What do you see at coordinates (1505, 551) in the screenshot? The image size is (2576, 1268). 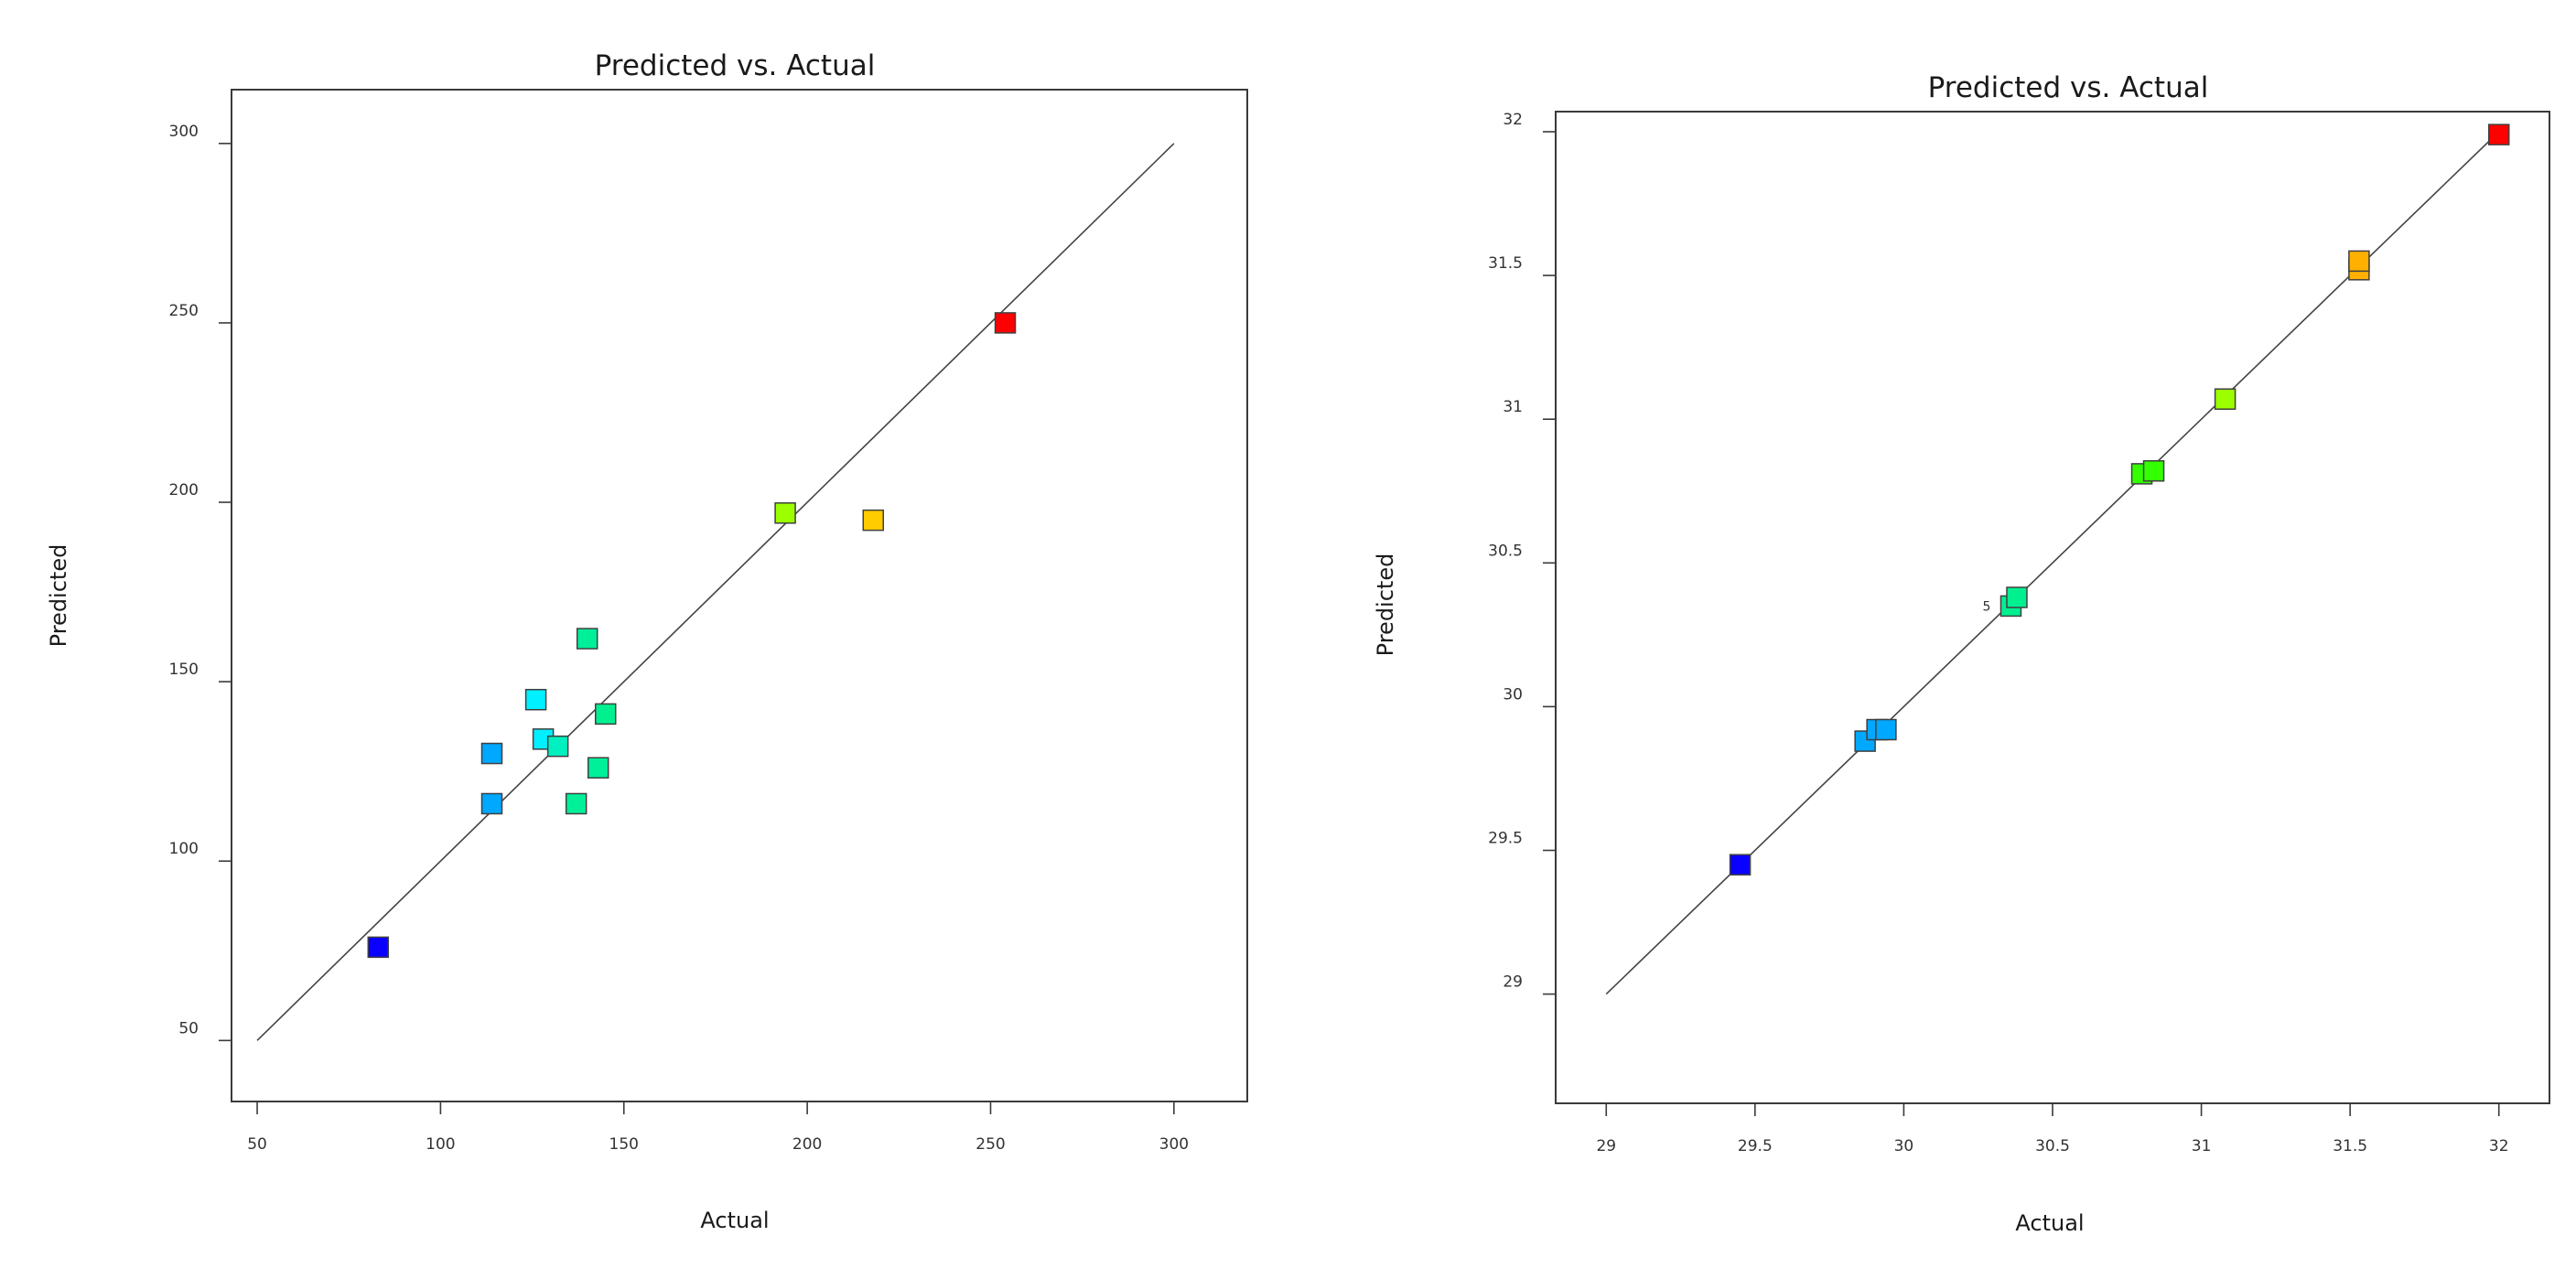 I see `right-y-tick-label: 30.5` at bounding box center [1505, 551].